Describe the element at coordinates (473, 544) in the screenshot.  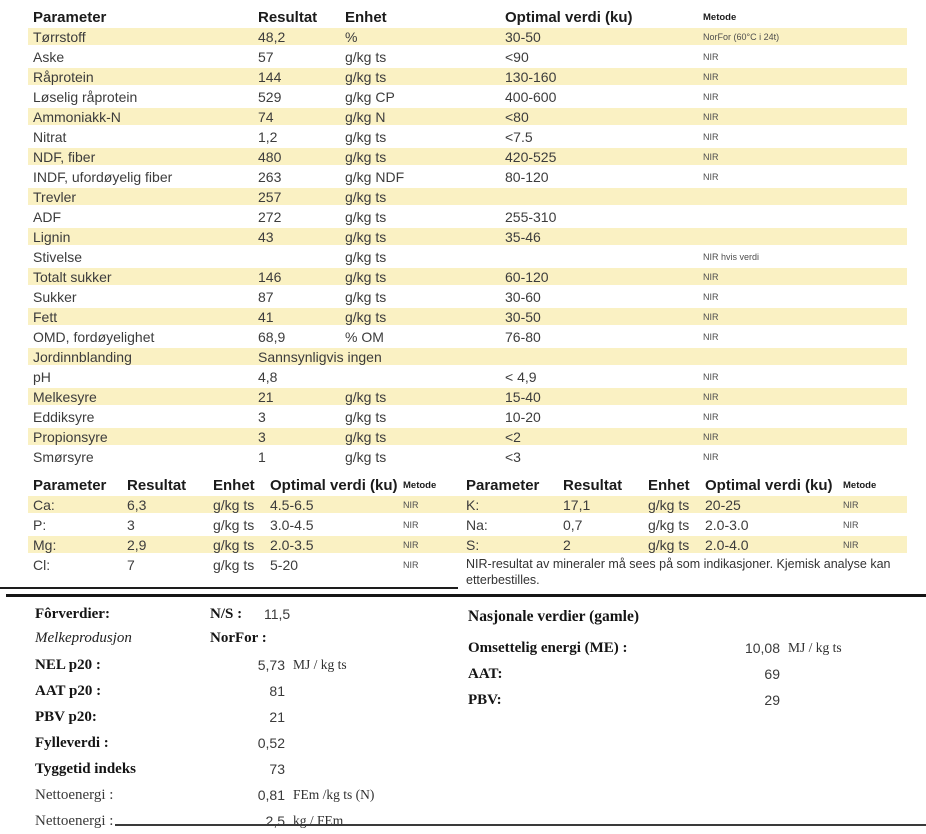
I see `parameter-cell: S:` at that location.